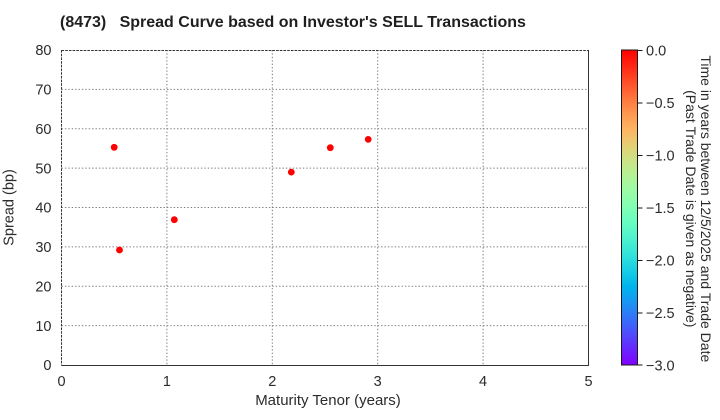  What do you see at coordinates (43, 91) in the screenshot?
I see `svg-text: 70` at bounding box center [43, 91].